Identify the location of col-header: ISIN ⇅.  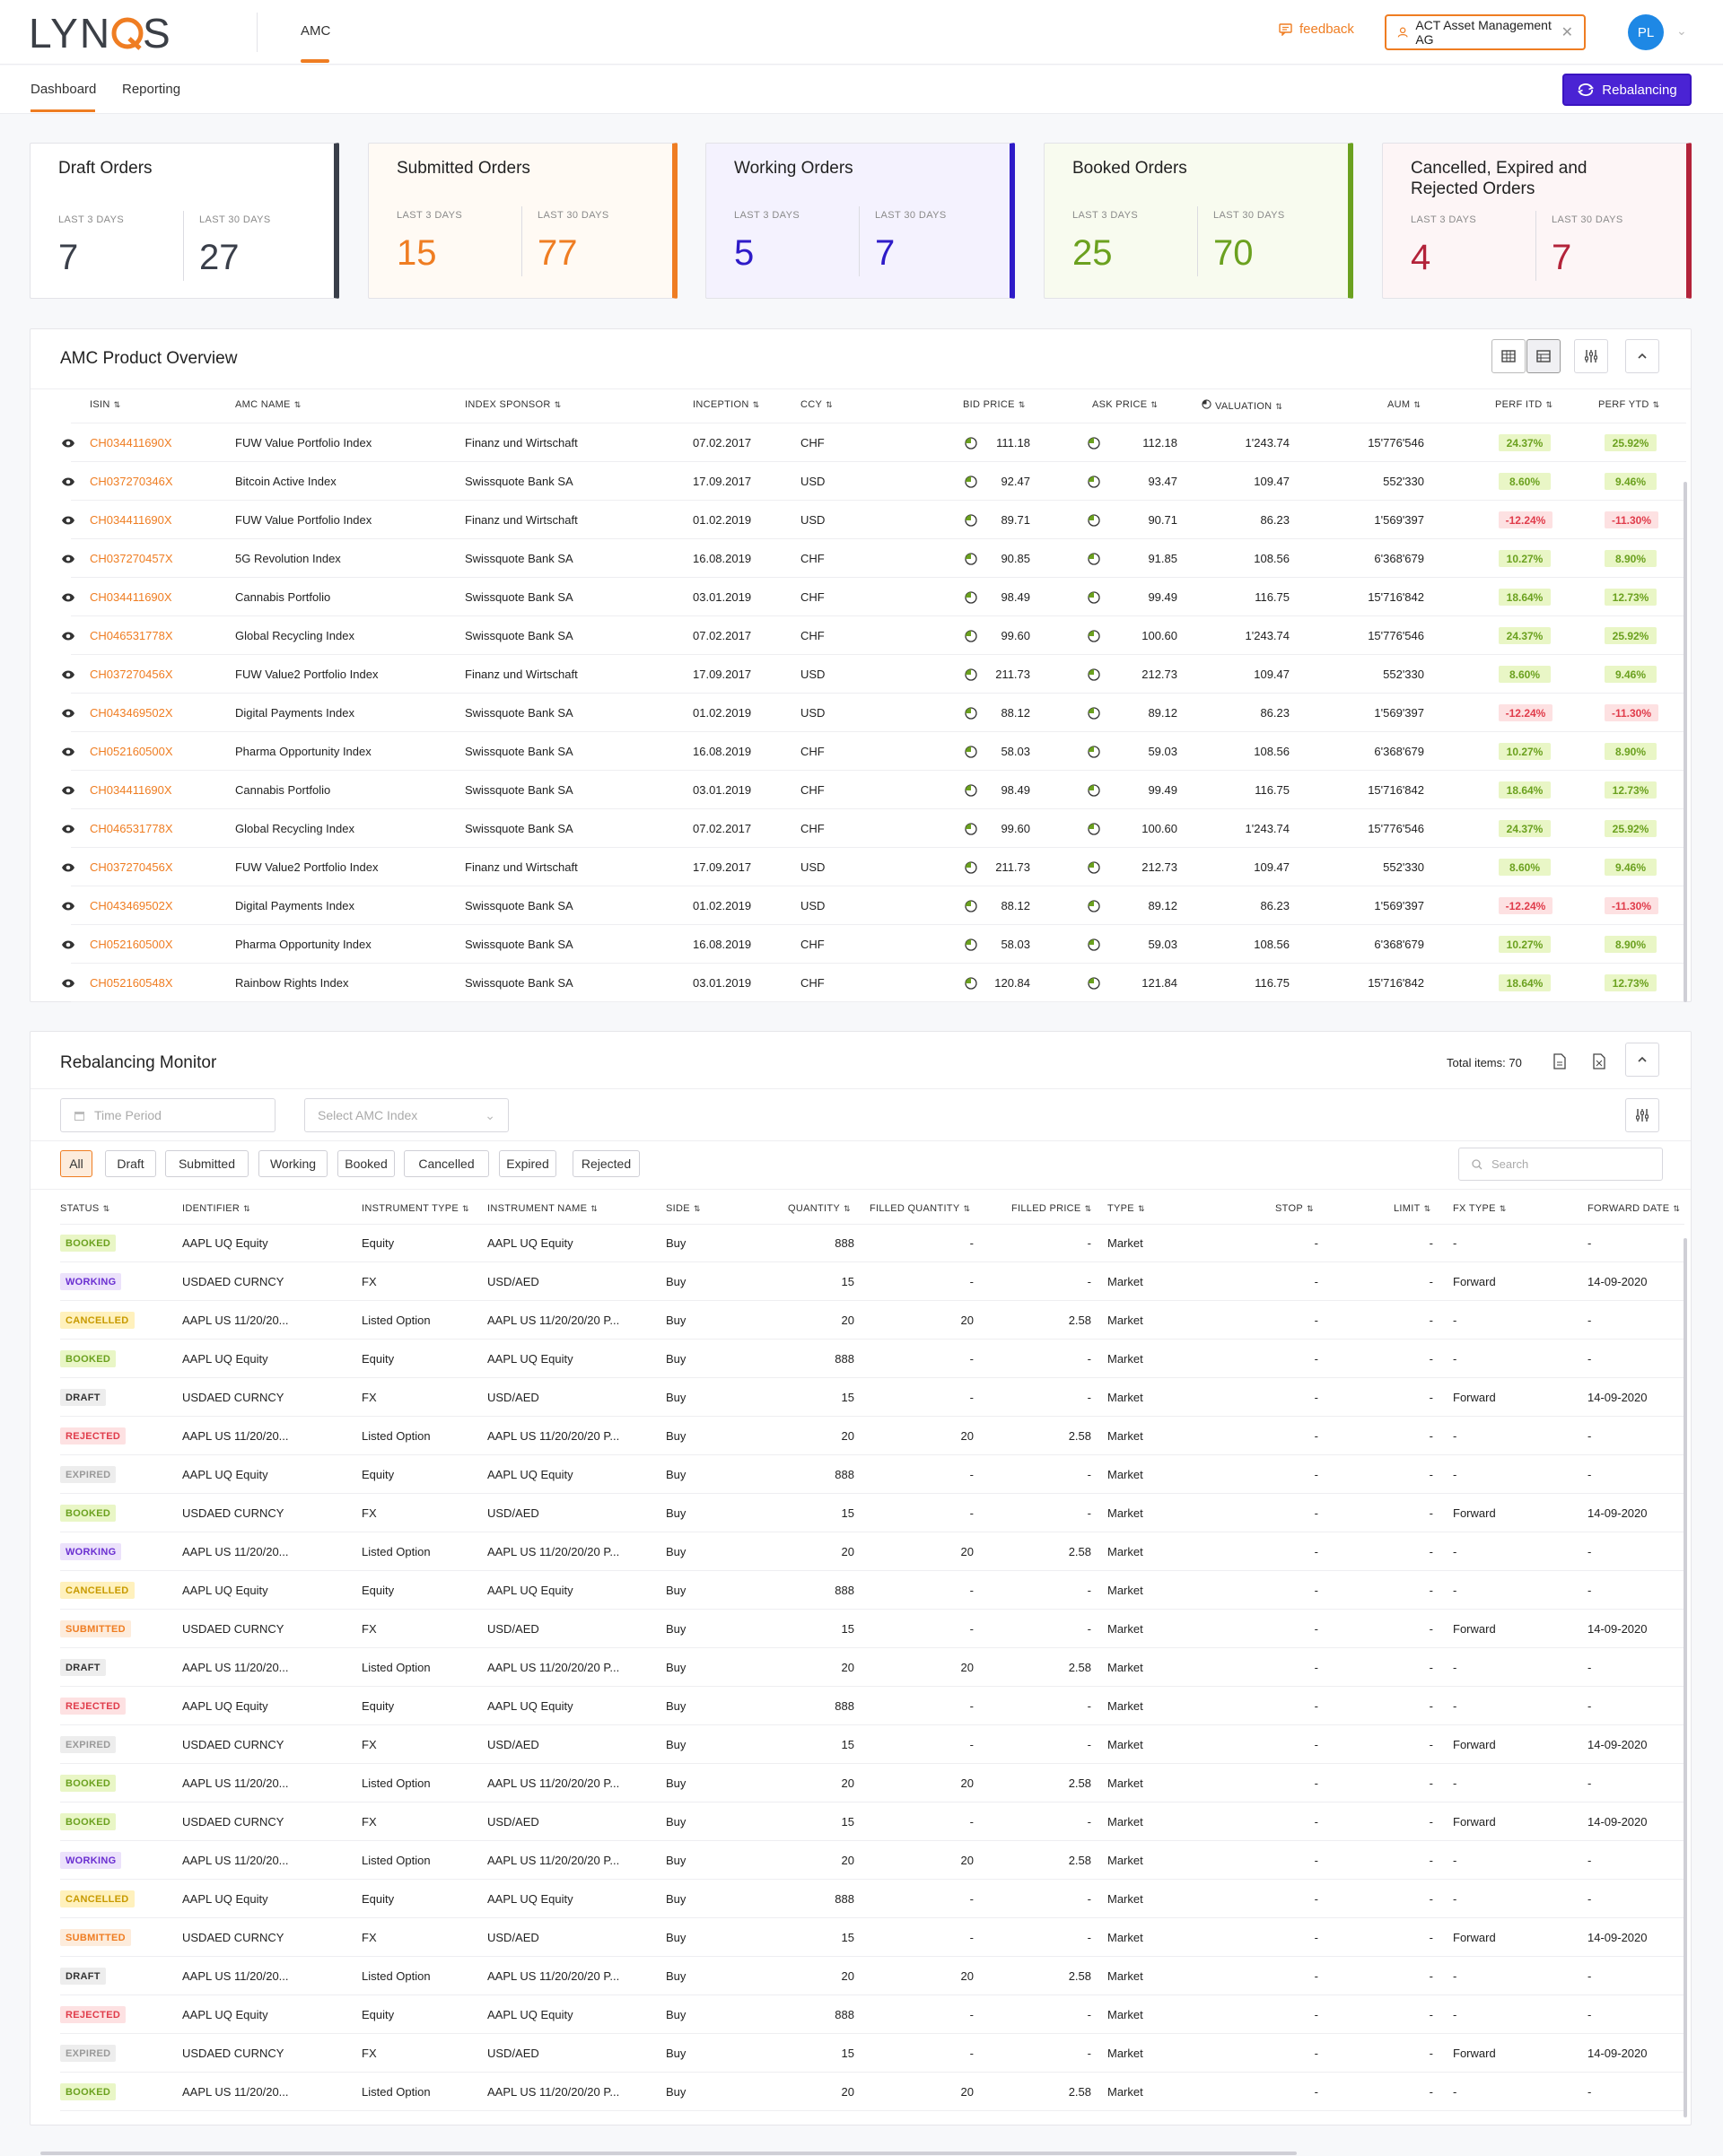
(105, 404).